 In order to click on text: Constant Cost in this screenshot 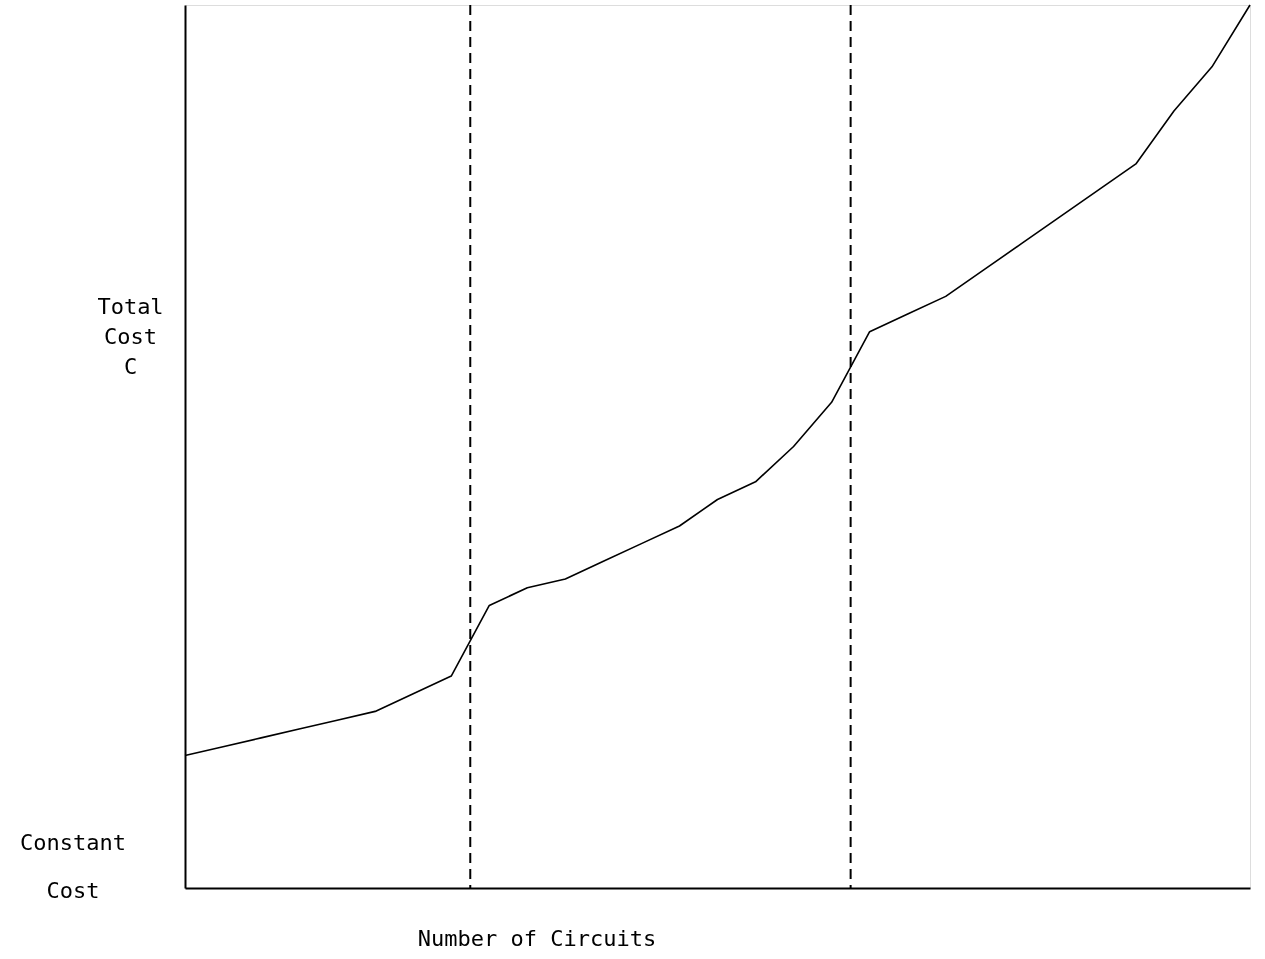, I will do `click(73, 866)`.